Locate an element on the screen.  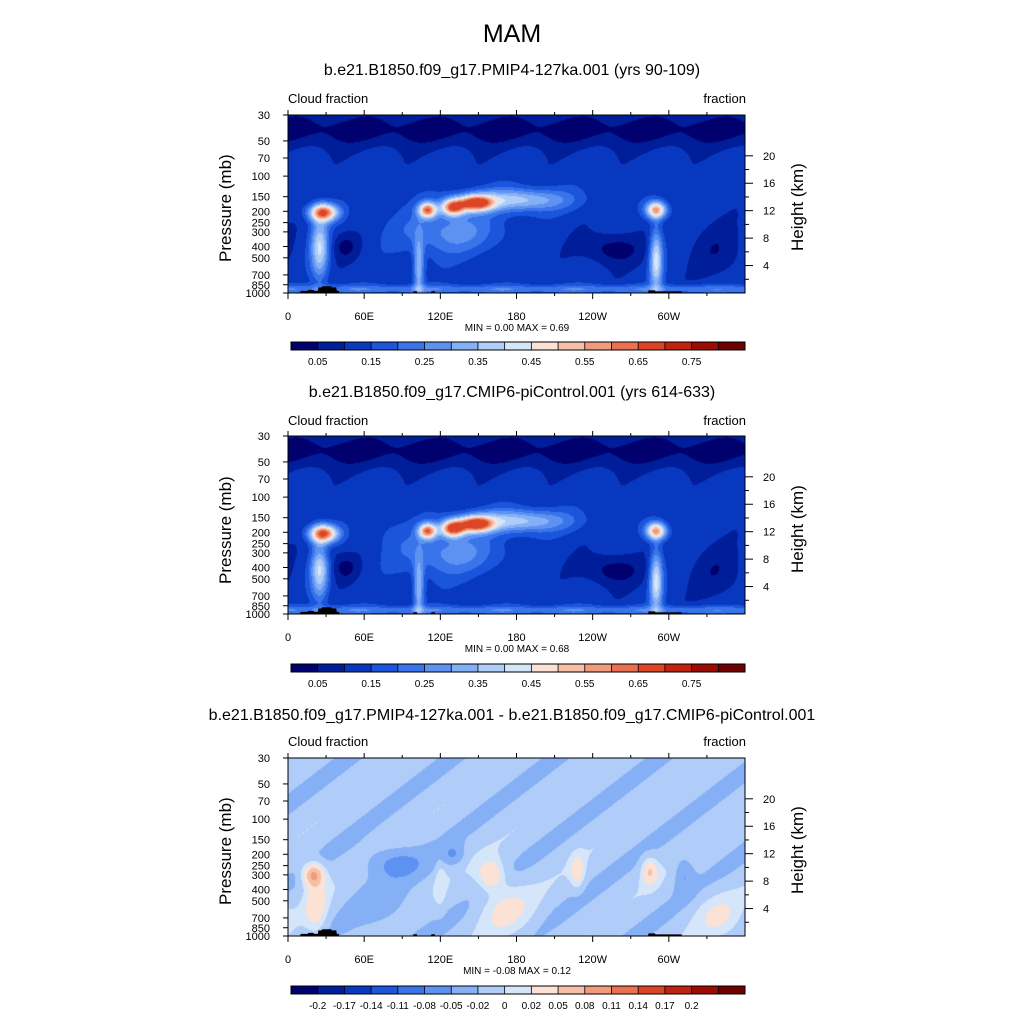
panel-2-variable-label: Cloud fraction is located at coordinates (328, 420).